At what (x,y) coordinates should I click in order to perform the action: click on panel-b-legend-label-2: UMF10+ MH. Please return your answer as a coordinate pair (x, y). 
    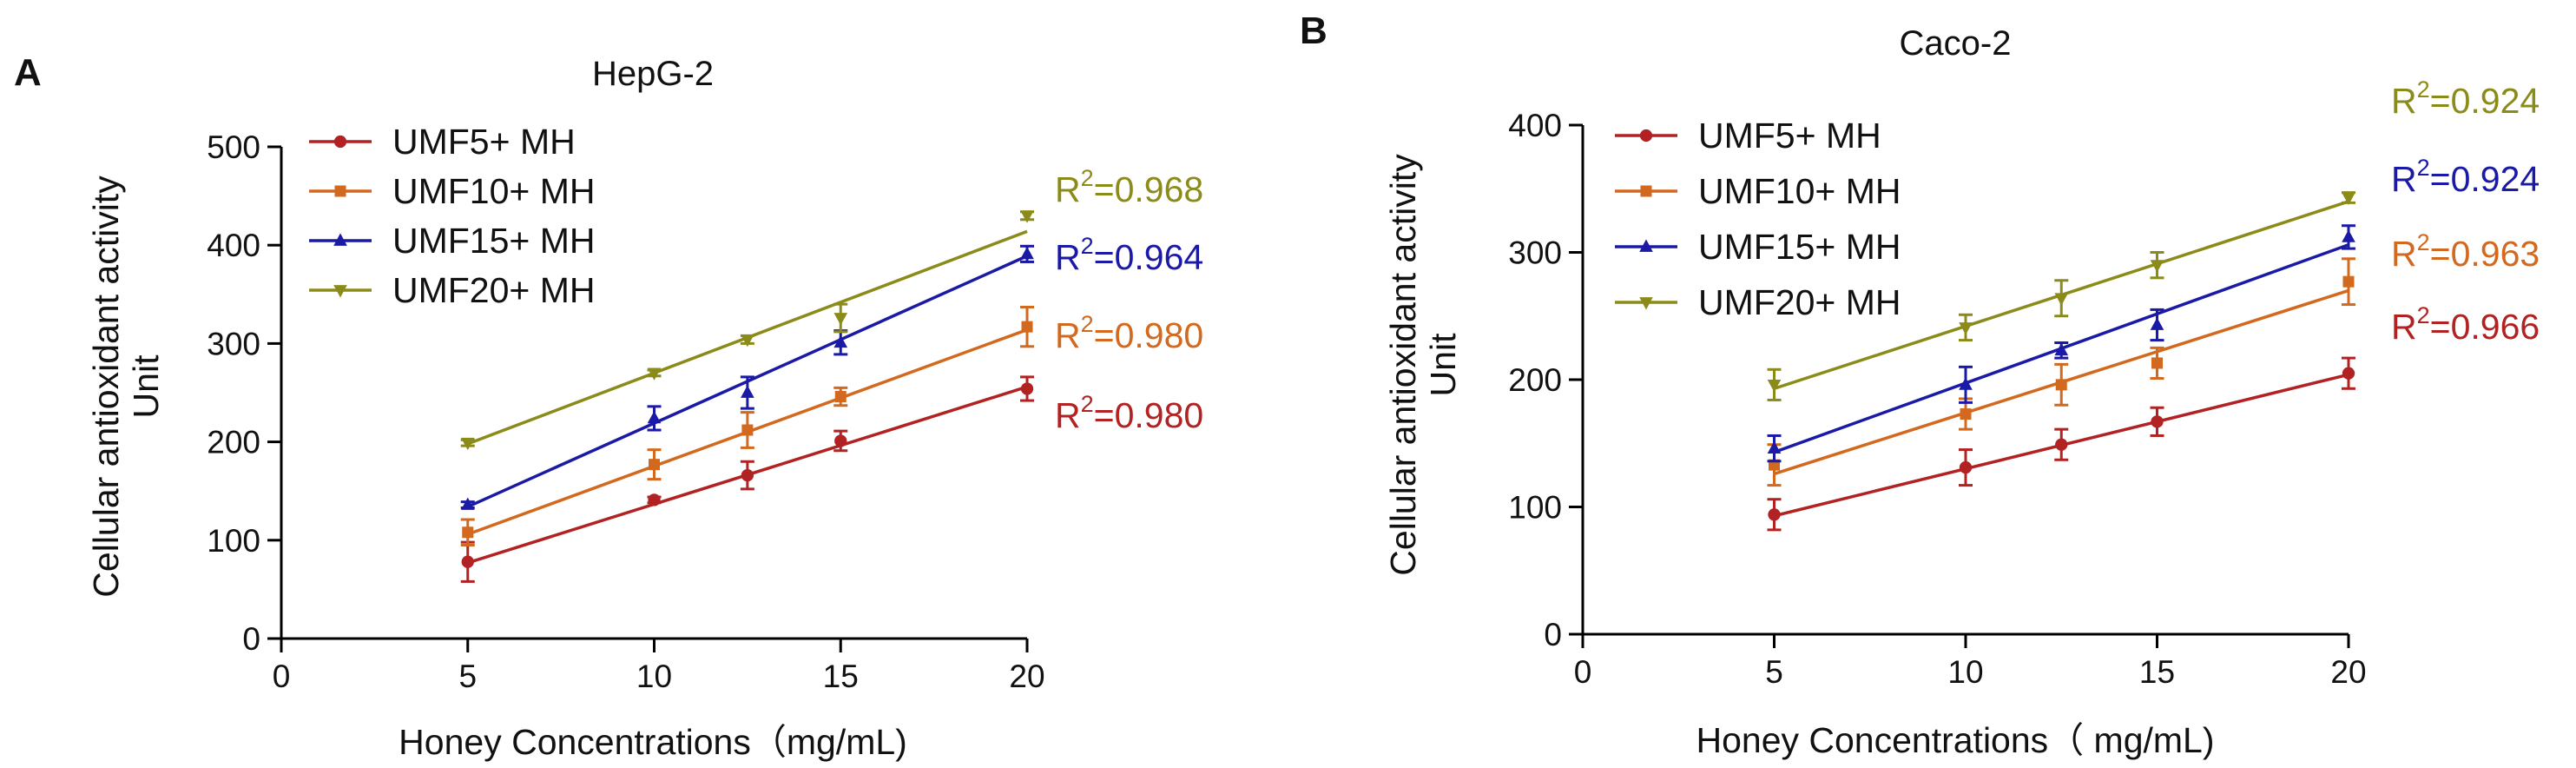
    Looking at the image, I should click on (1799, 191).